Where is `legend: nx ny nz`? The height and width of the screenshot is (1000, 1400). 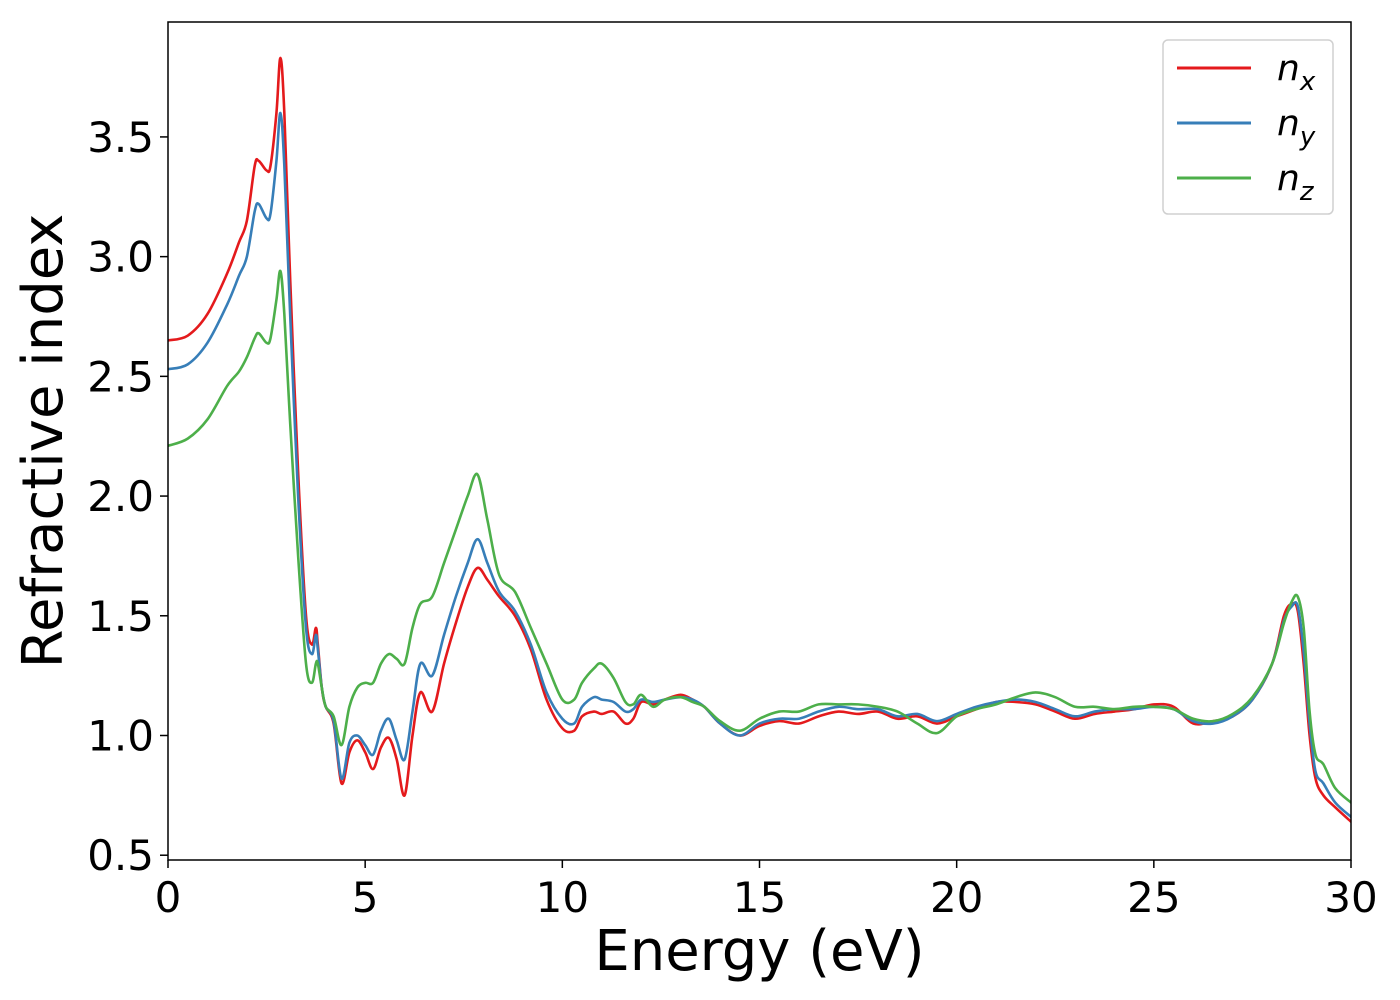 legend: nx ny nz is located at coordinates (1248, 127).